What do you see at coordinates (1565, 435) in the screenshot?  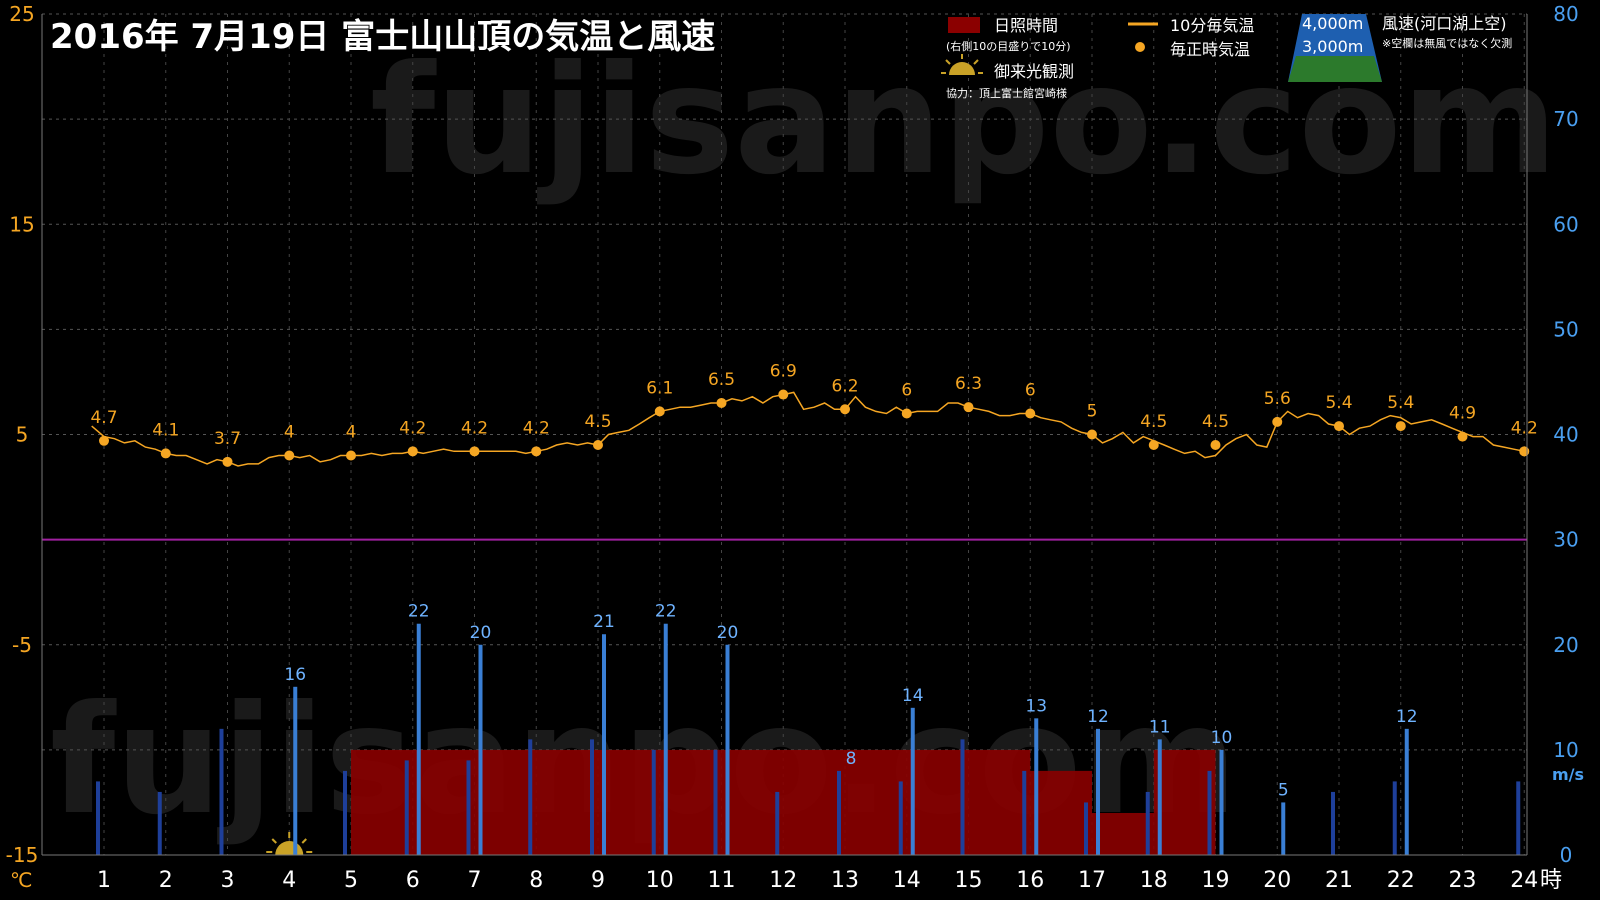 I see `right-tick-label: 40` at bounding box center [1565, 435].